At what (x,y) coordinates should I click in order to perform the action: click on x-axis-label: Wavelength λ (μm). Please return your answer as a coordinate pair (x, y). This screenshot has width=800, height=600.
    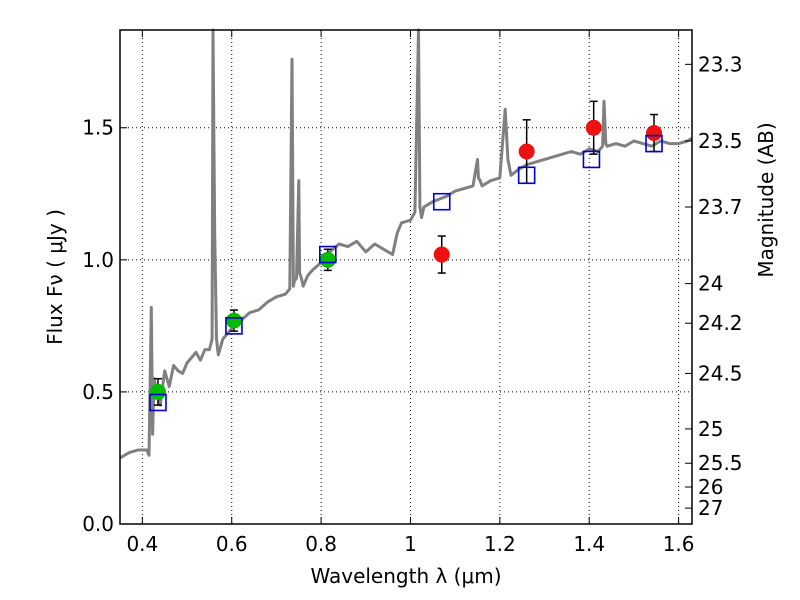
    Looking at the image, I should click on (405, 576).